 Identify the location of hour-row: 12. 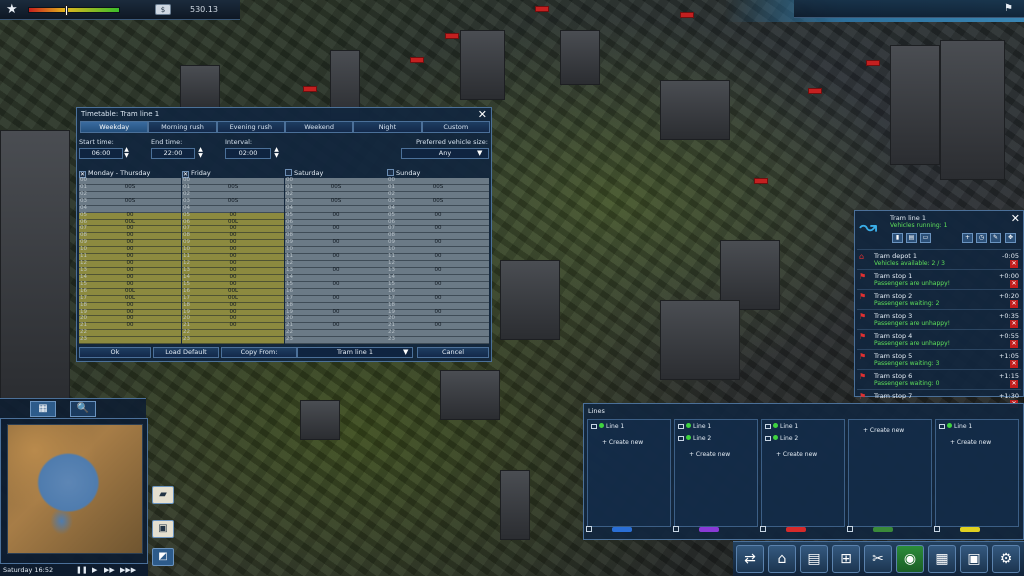
(336, 264).